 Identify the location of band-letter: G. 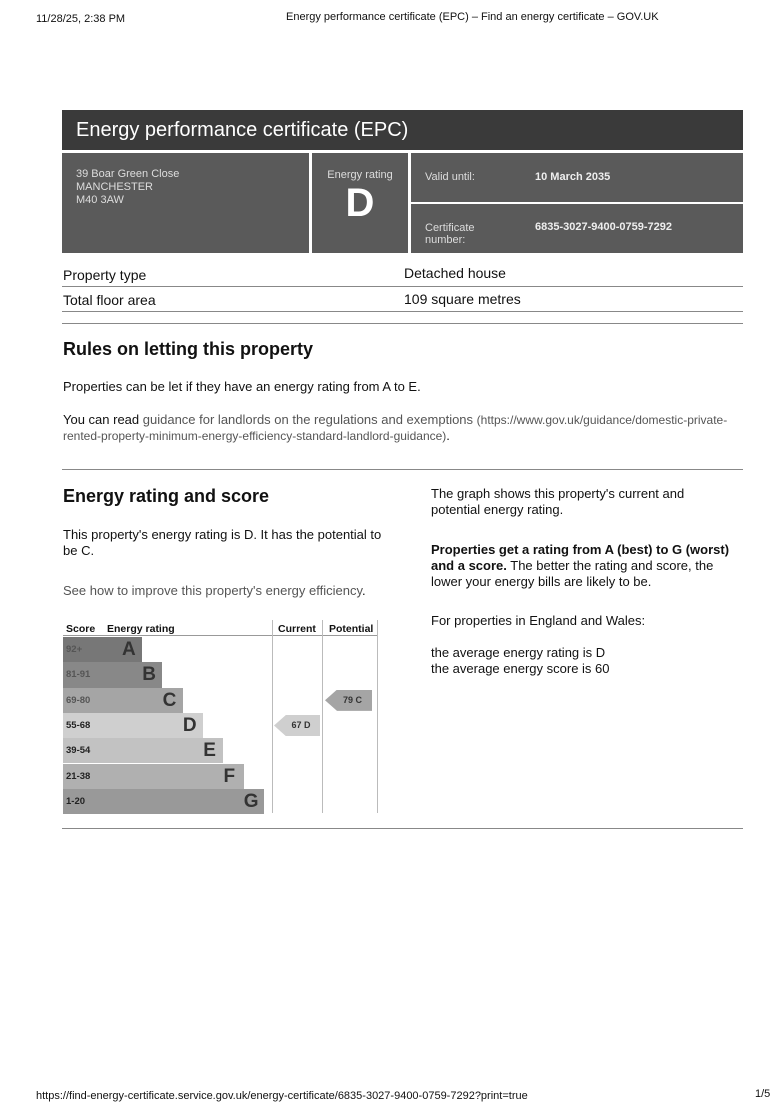
(251, 801).